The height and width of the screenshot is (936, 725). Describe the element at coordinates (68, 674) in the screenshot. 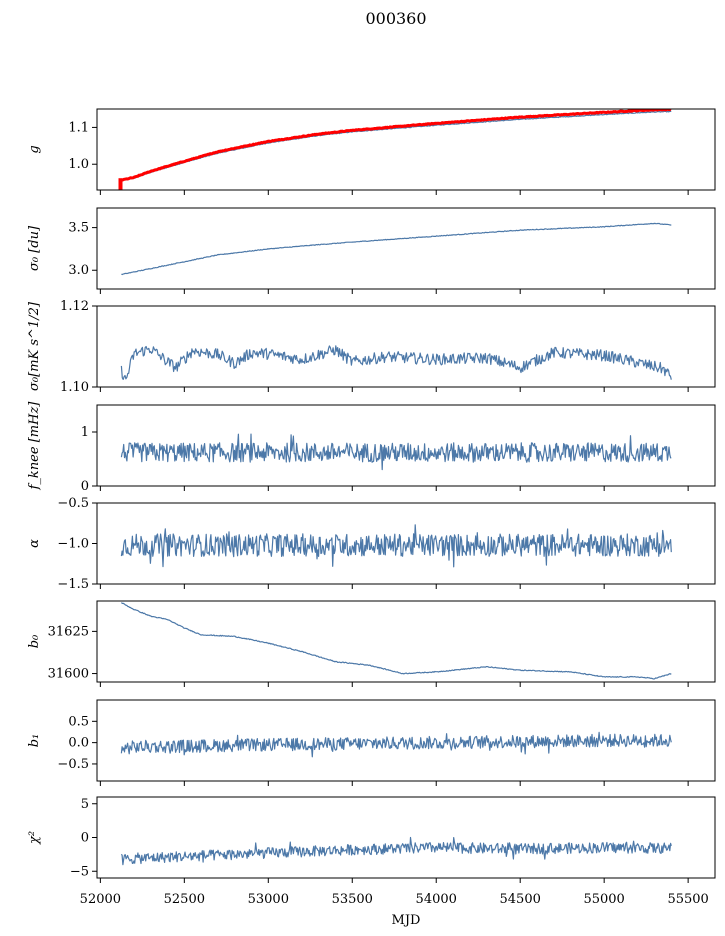

I see `y-tick-label-b0-0: 31600` at that location.